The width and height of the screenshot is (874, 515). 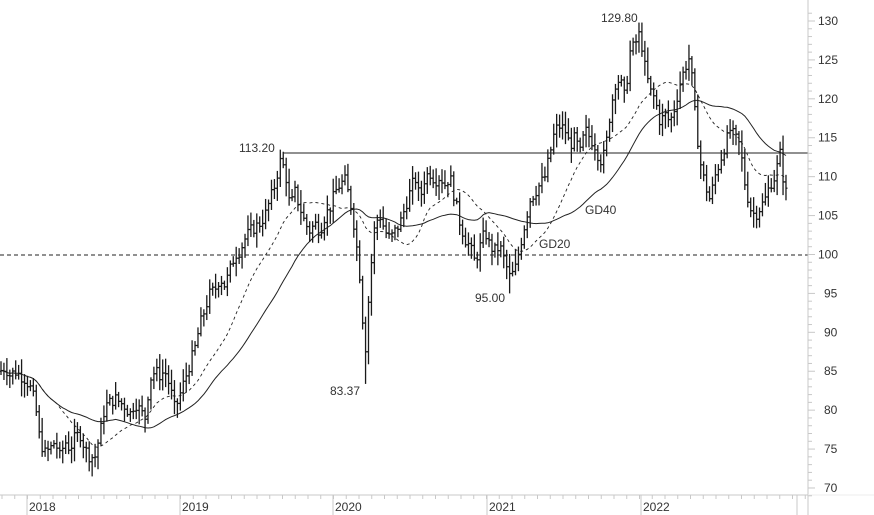 What do you see at coordinates (827, 138) in the screenshot?
I see `y-tick-label: 115` at bounding box center [827, 138].